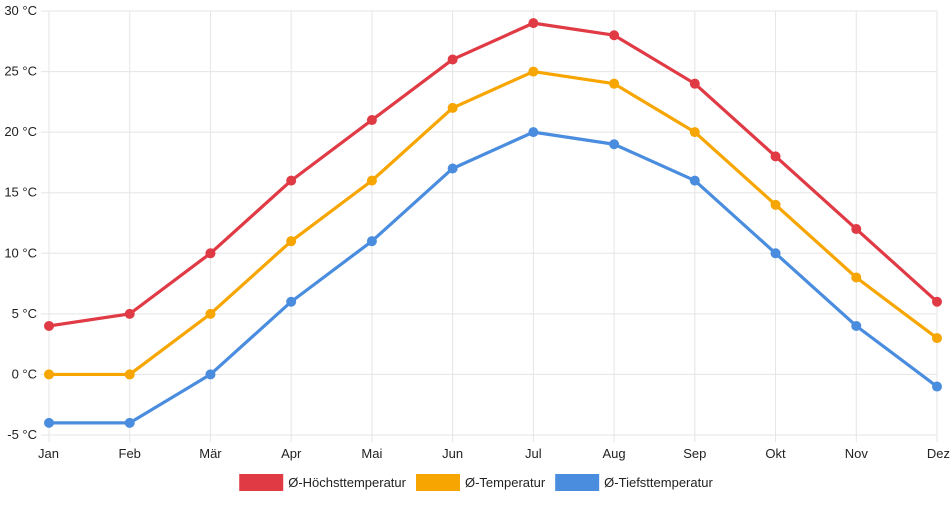  I want to click on x-tick-label: Mär, so click(210, 453).